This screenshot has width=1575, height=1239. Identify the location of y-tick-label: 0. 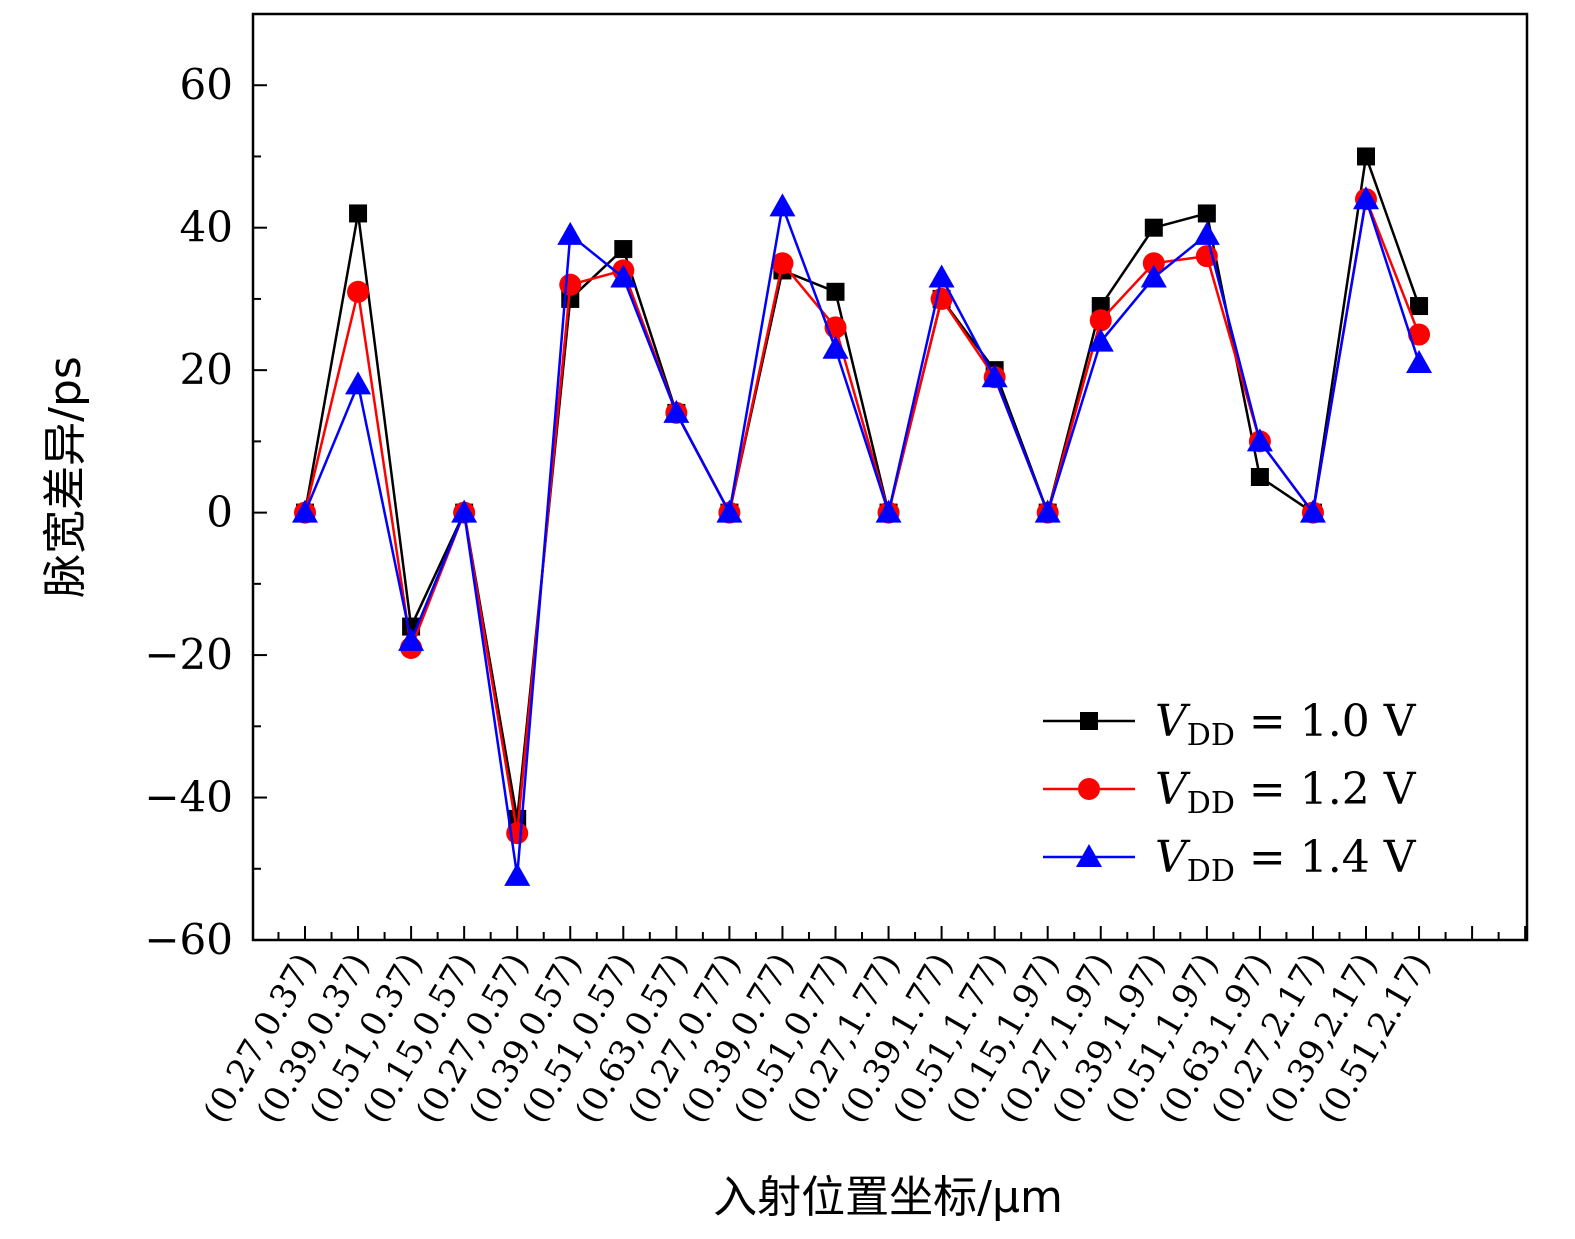
(219, 512).